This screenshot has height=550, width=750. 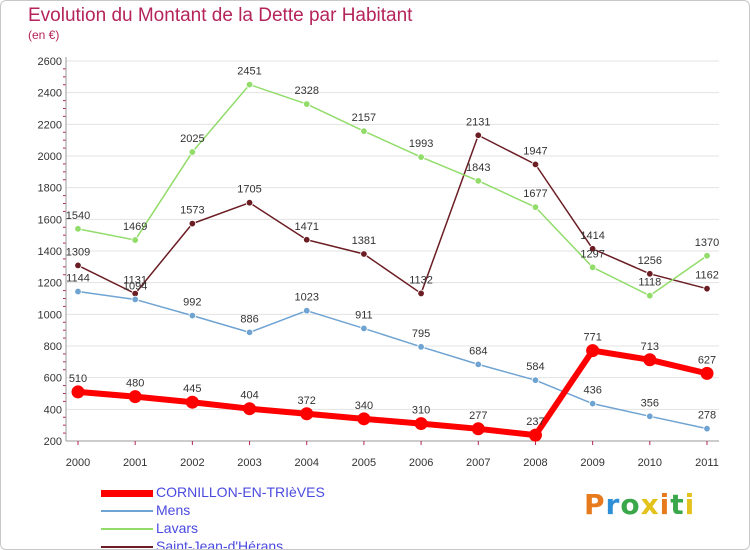 I want to click on data-label: 886, so click(x=249, y=319).